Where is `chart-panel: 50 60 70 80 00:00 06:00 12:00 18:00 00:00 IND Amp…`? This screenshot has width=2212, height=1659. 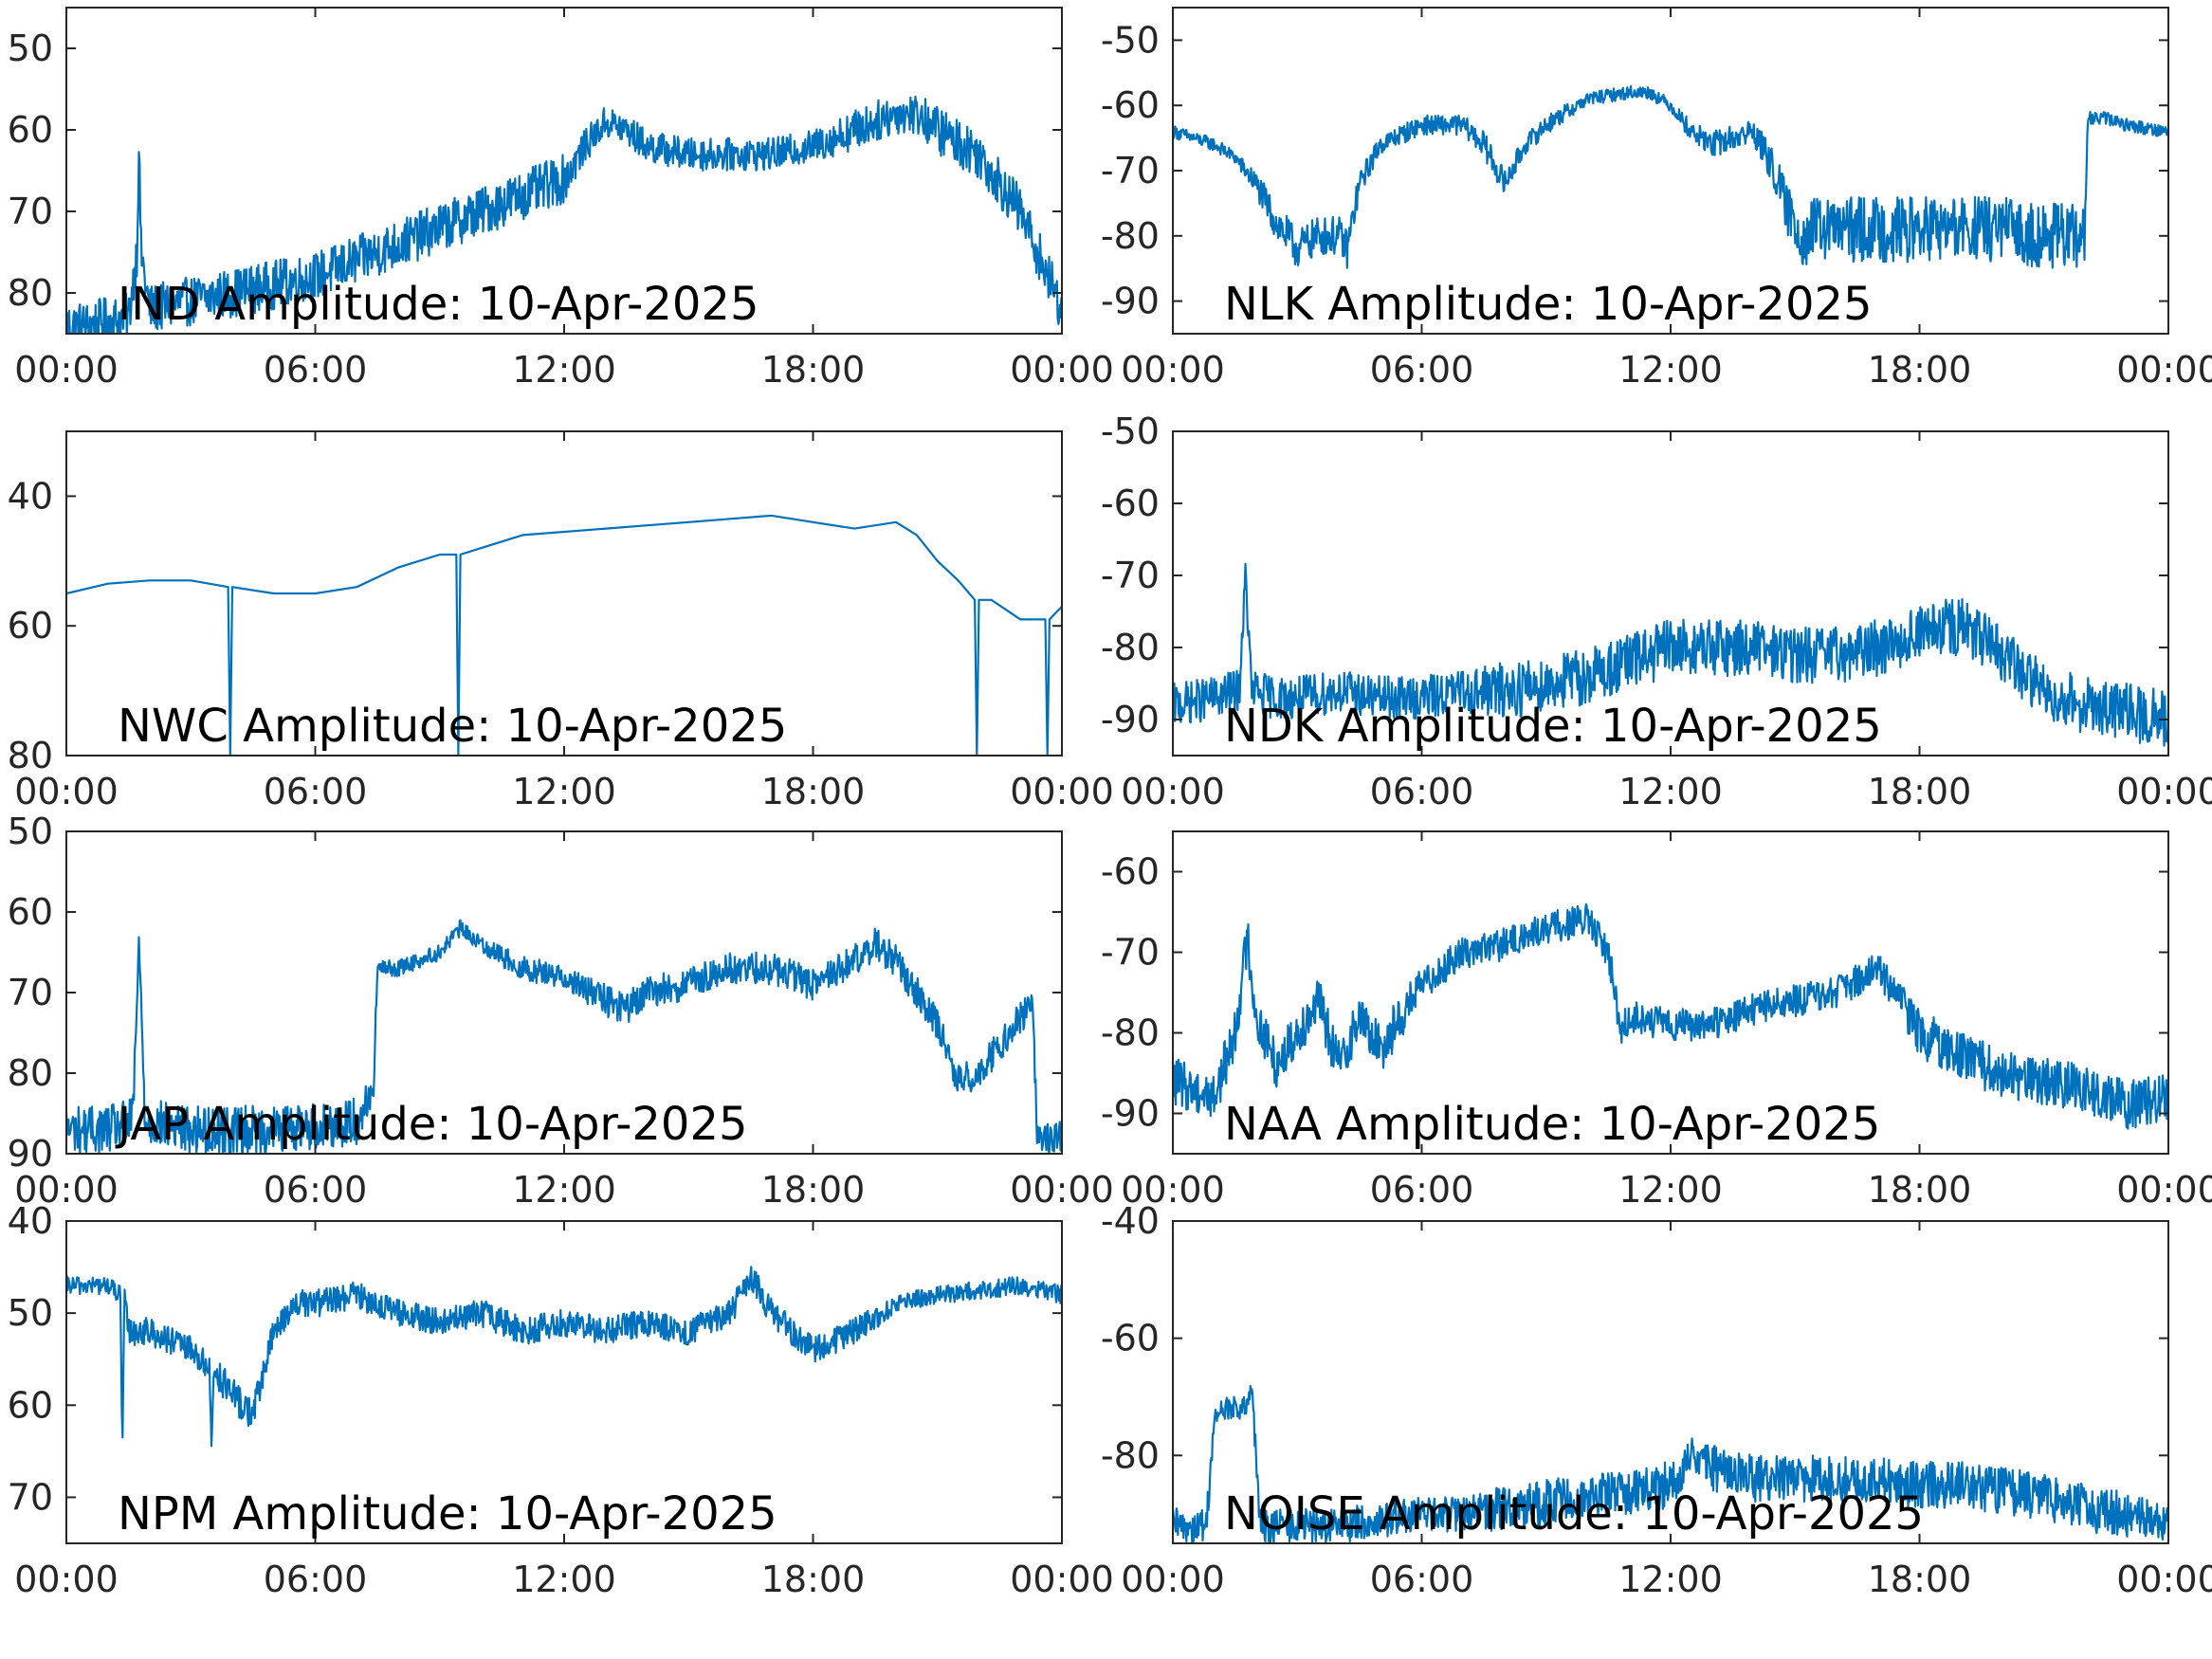 chart-panel: 50 60 70 80 00:00 06:00 12:00 18:00 00:00 IND Amp… is located at coordinates (561, 199).